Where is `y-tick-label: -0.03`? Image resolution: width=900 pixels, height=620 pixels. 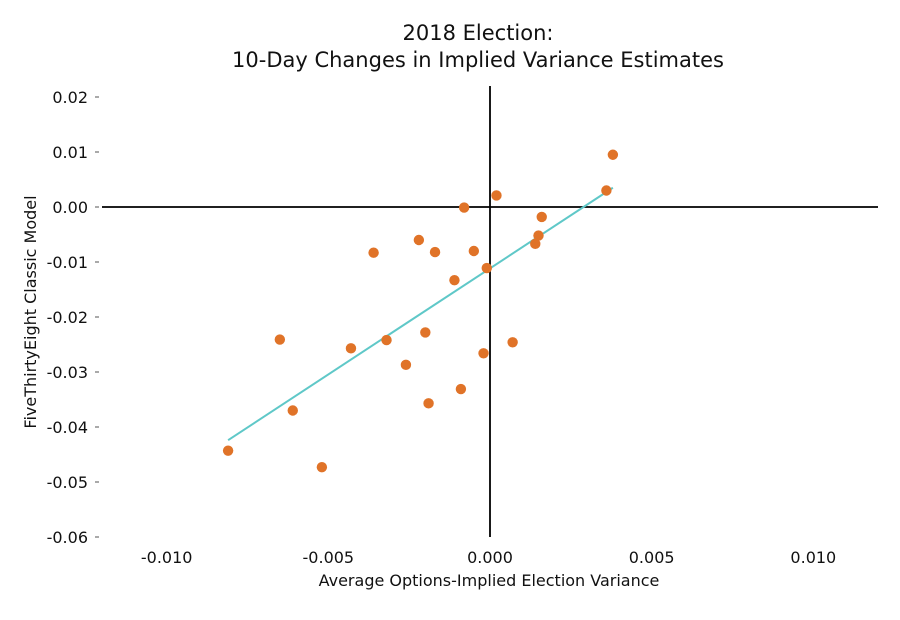
y-tick-label: -0.03 is located at coordinates (67, 372).